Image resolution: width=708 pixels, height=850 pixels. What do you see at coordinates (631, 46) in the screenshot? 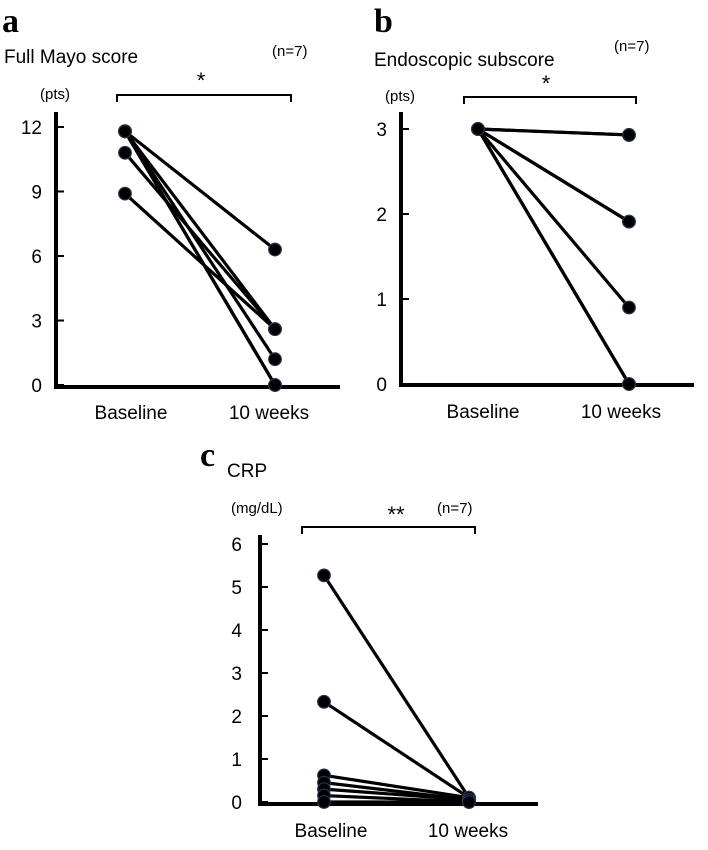
I see `panel-b-n-label: (n=7)` at bounding box center [631, 46].